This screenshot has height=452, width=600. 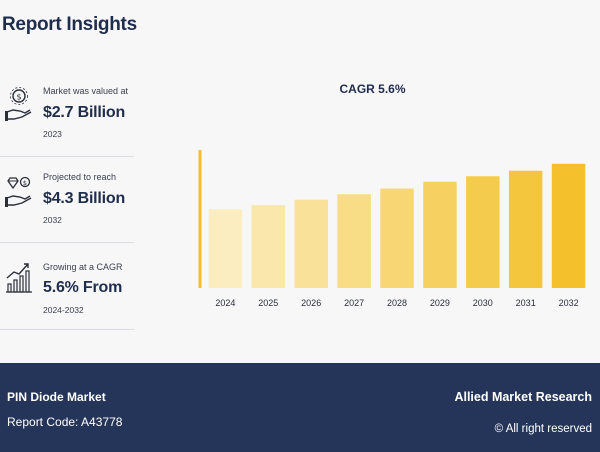 What do you see at coordinates (19, 277) in the screenshot?
I see `growth-chart-icon` at bounding box center [19, 277].